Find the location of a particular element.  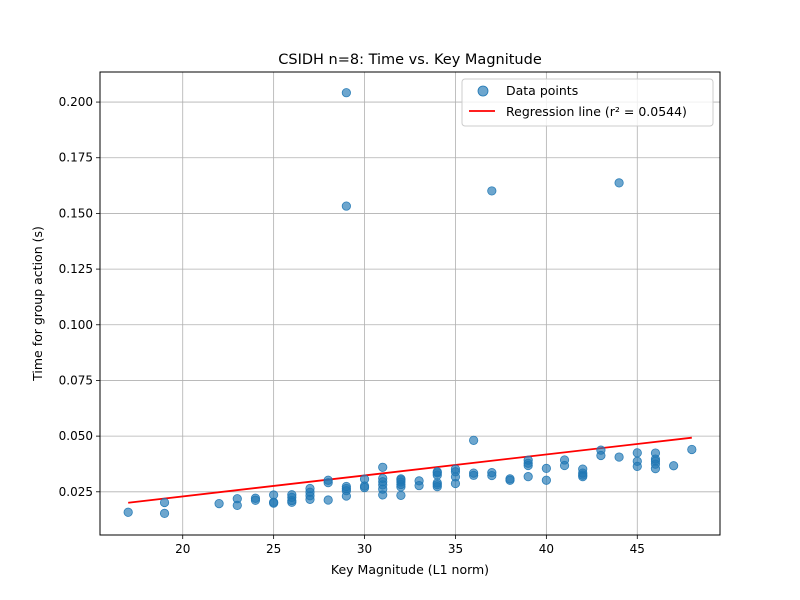

legend-label-regression: Regression line (r² = 0.0544) is located at coordinates (596, 111).